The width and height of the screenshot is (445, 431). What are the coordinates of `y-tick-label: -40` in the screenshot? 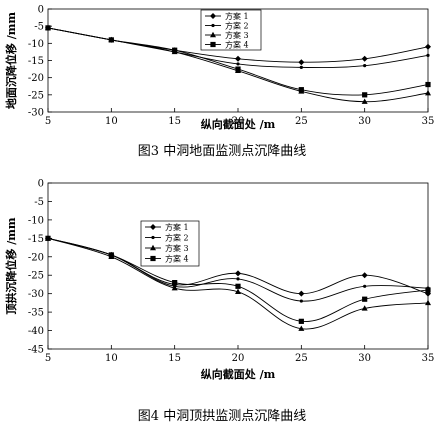 It's located at (36, 331).